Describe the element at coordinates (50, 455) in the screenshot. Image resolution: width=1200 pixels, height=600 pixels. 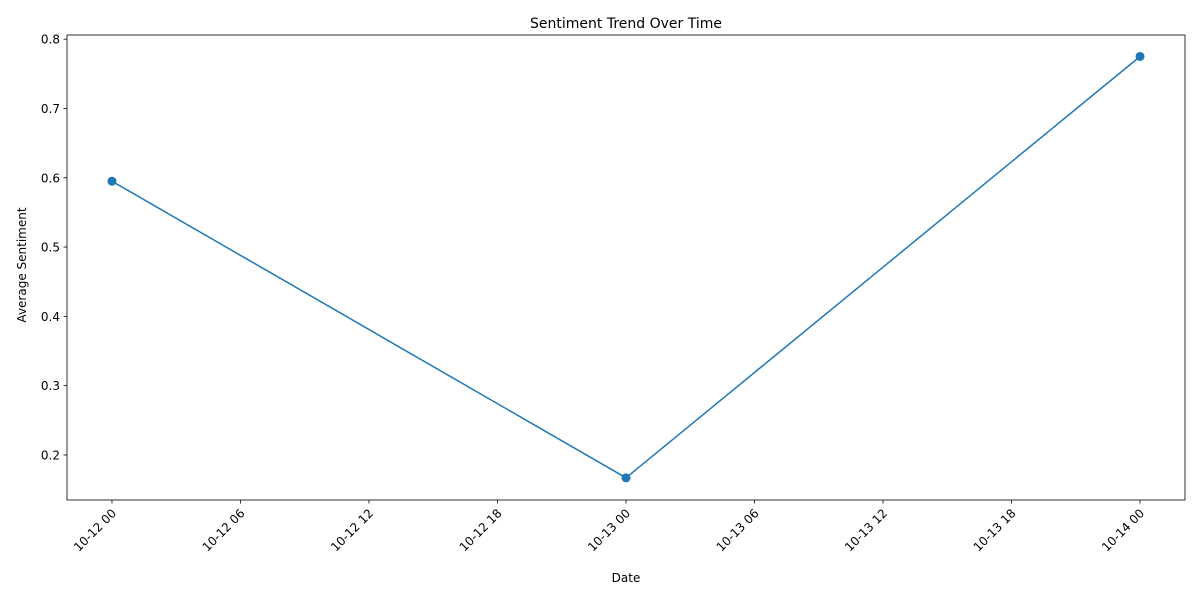
I see `y-tick-label: 0.2` at that location.